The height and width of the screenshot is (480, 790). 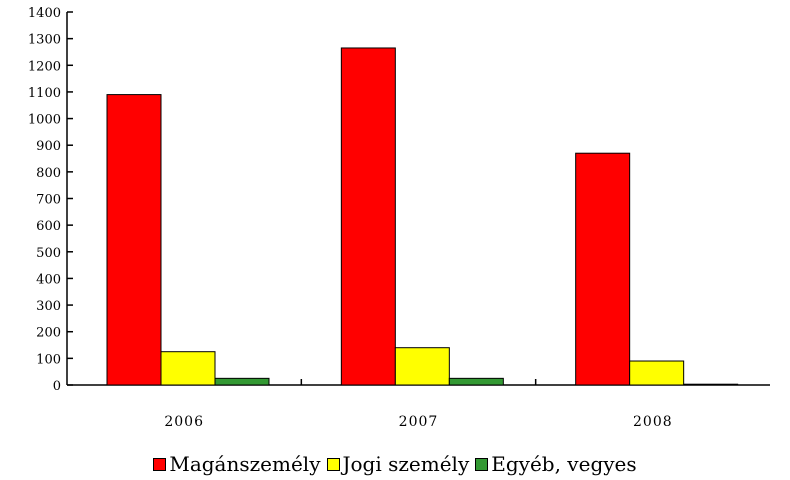 What do you see at coordinates (419, 422) in the screenshot?
I see `x-tick-label: 2007` at bounding box center [419, 422].